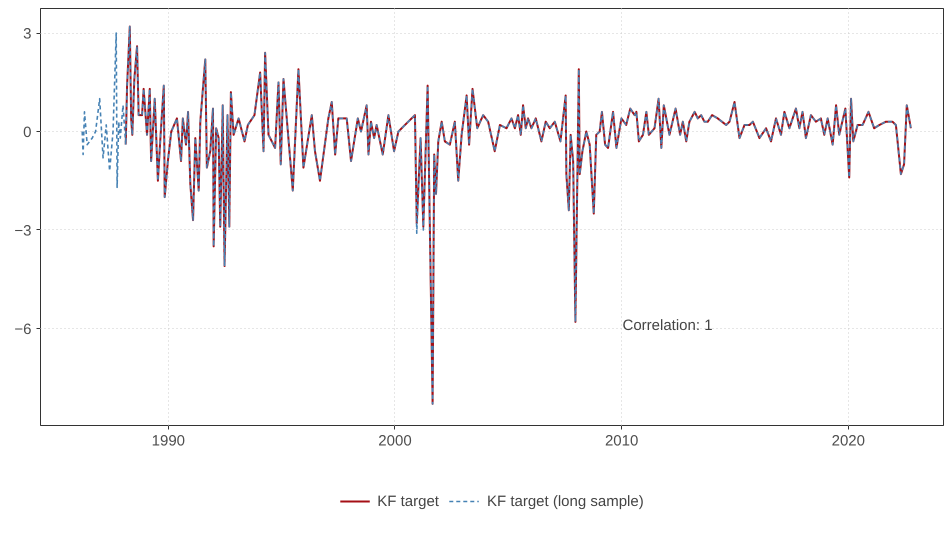 The width and height of the screenshot is (945, 540). Describe the element at coordinates (23, 329) in the screenshot. I see `y-tick-label: −6` at that location.